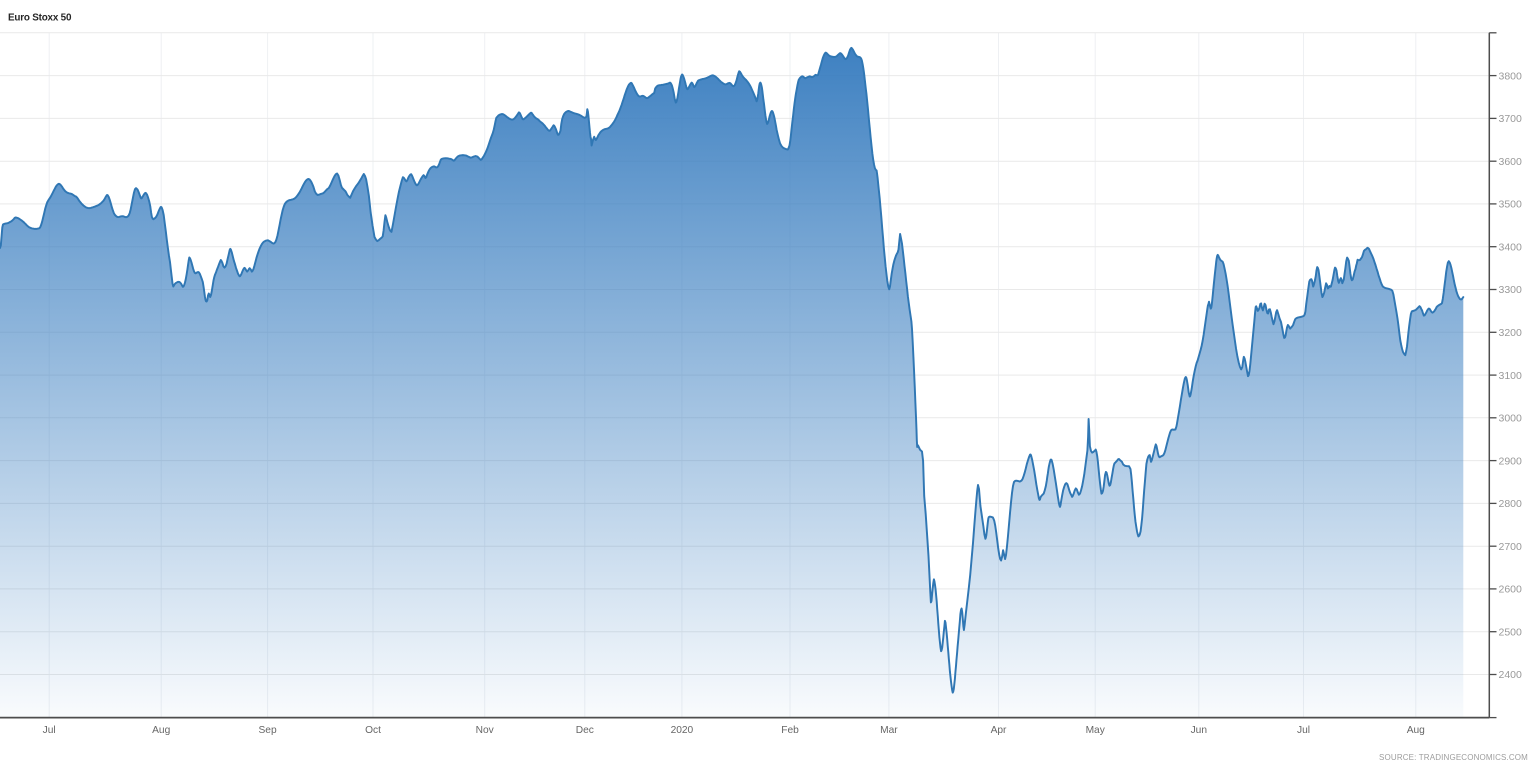 The width and height of the screenshot is (1536, 761). What do you see at coordinates (999, 730) in the screenshot?
I see `svg-text: Apr` at bounding box center [999, 730].